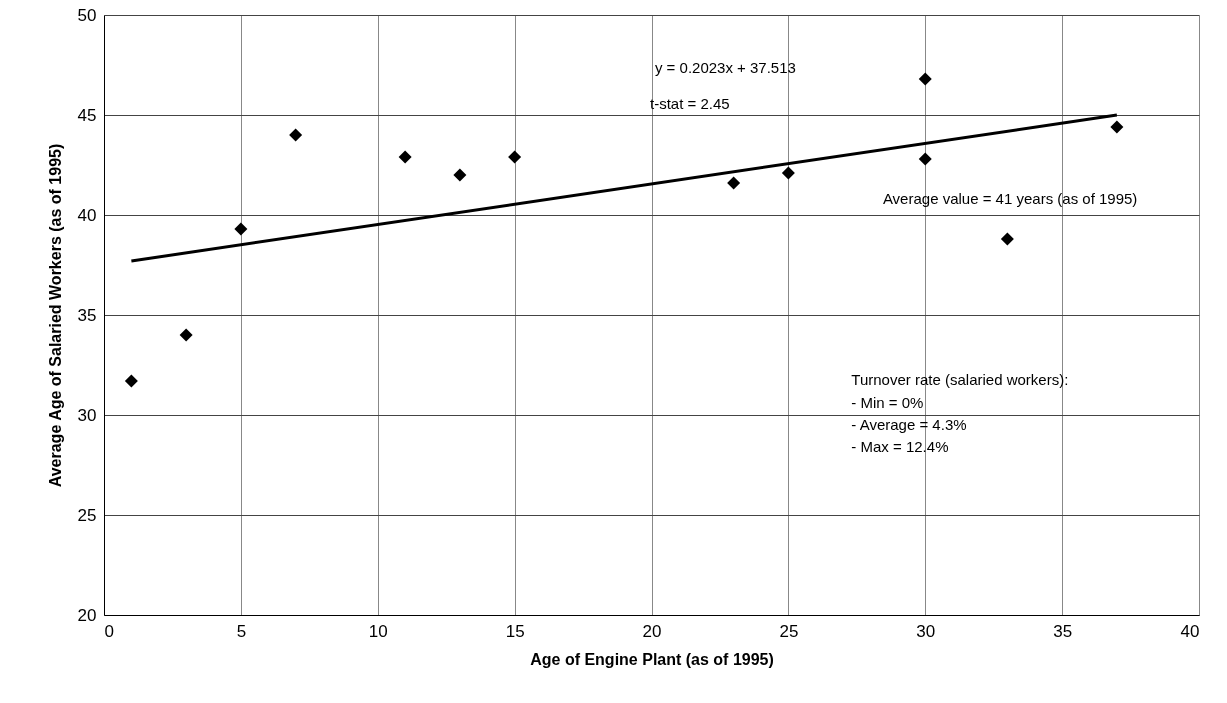 This screenshot has width=1227, height=703. I want to click on annotation: y = 0.2023x + 37.513, so click(725, 67).